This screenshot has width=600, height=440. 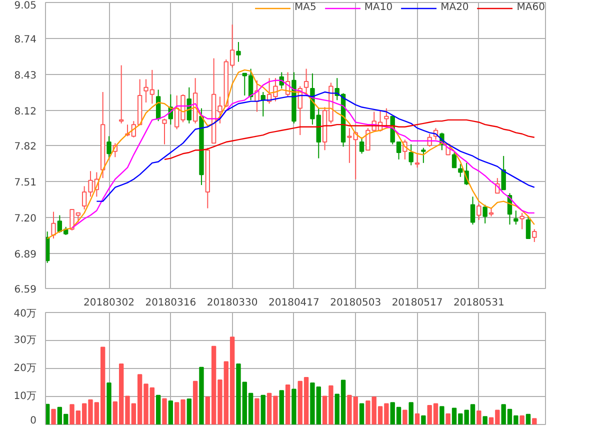 What do you see at coordinates (350, 139) in the screenshot?
I see `line-series` at bounding box center [350, 139].